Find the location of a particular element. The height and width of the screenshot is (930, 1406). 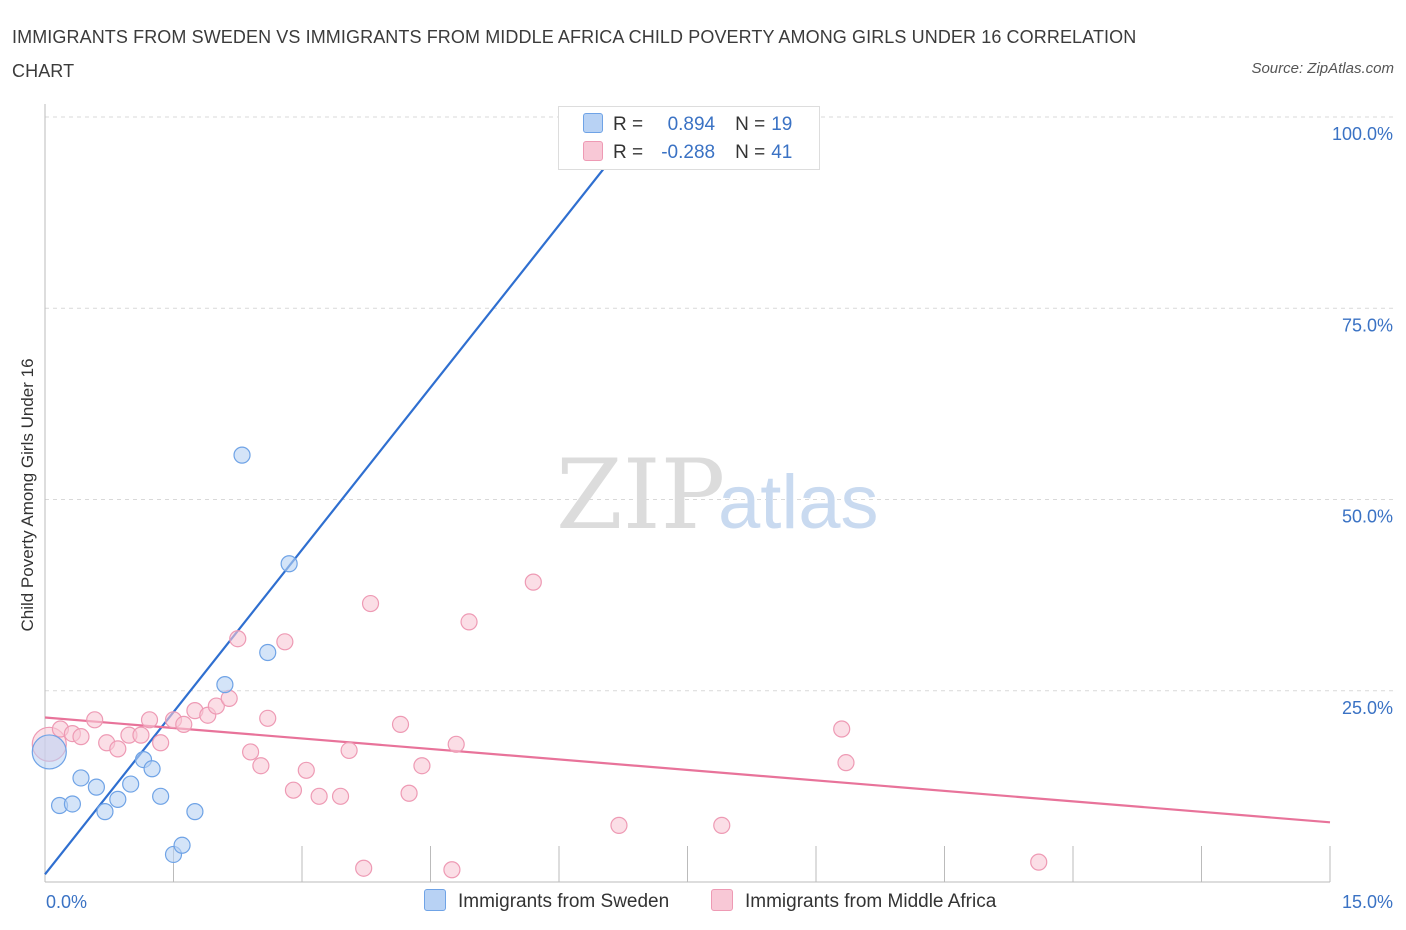

middle-africa-r-value: -0.288 is located at coordinates (688, 152).